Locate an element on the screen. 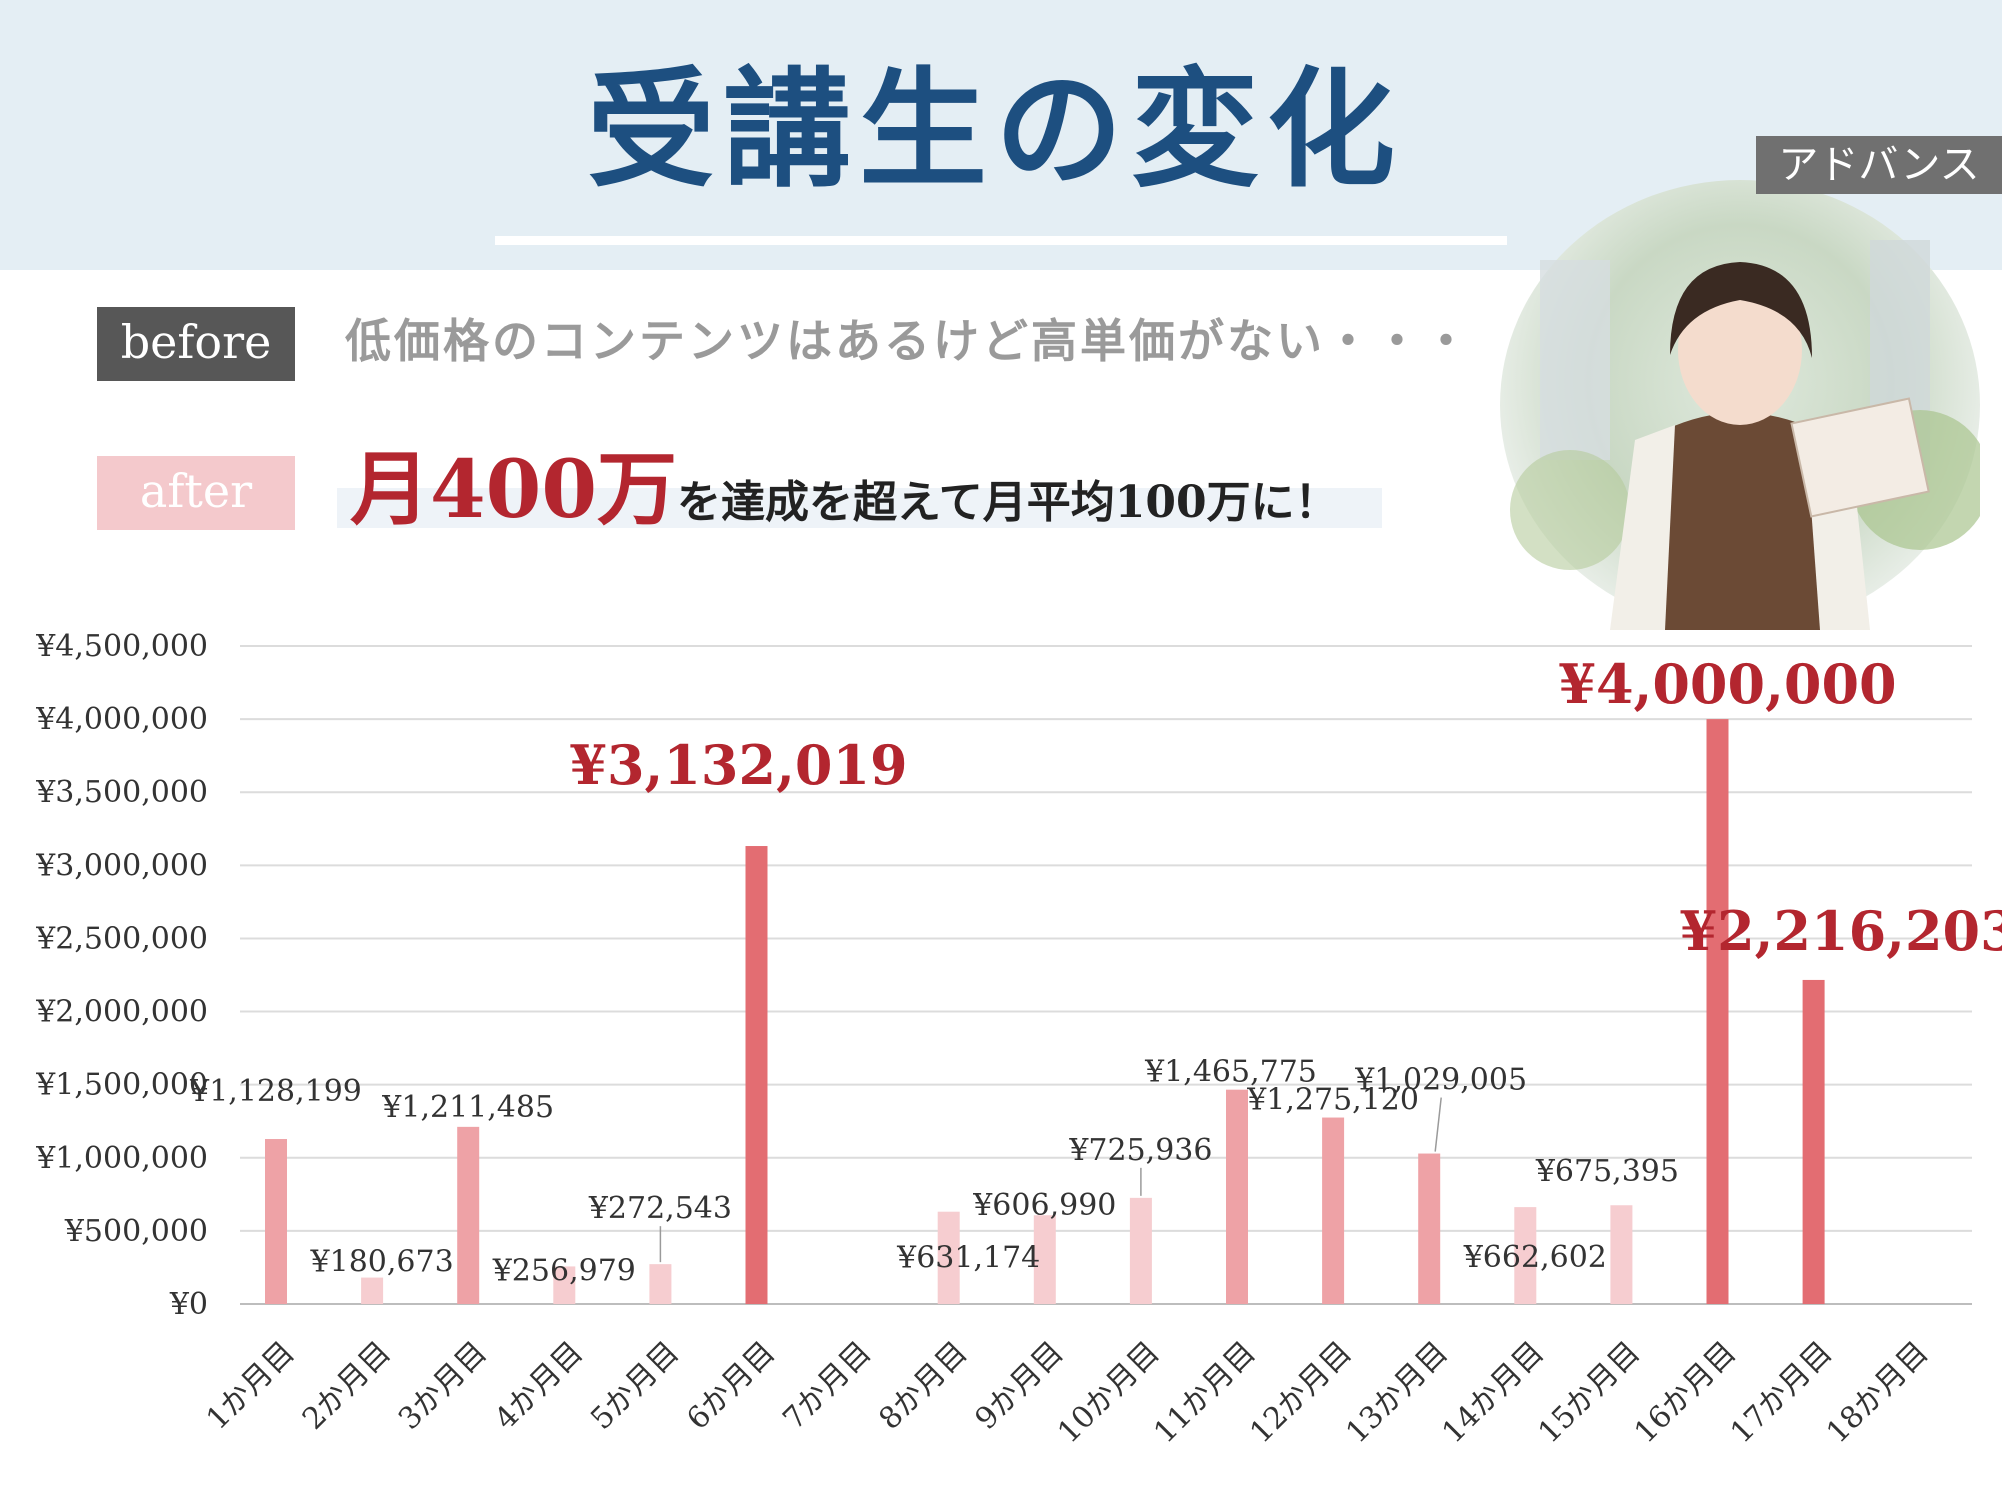  y-tick-label: ¥500,000 is located at coordinates (136, 1231).